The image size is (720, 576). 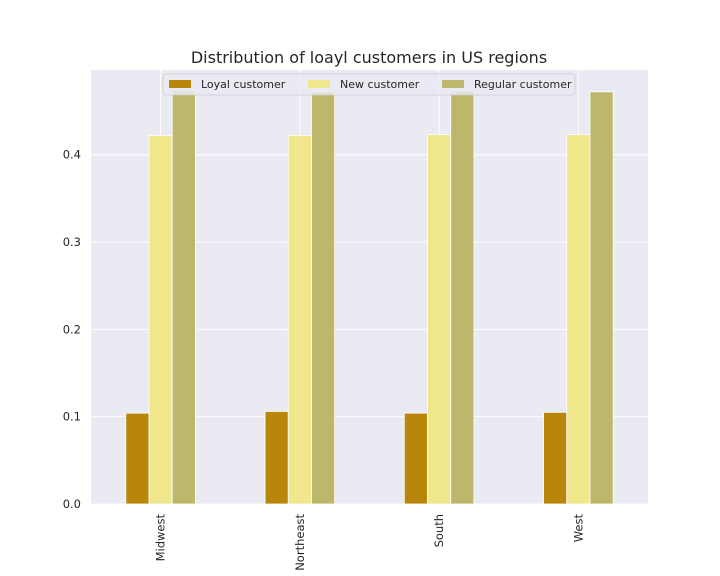 What do you see at coordinates (183, 297) in the screenshot?
I see `bar-regular-customer-midwest` at bounding box center [183, 297].